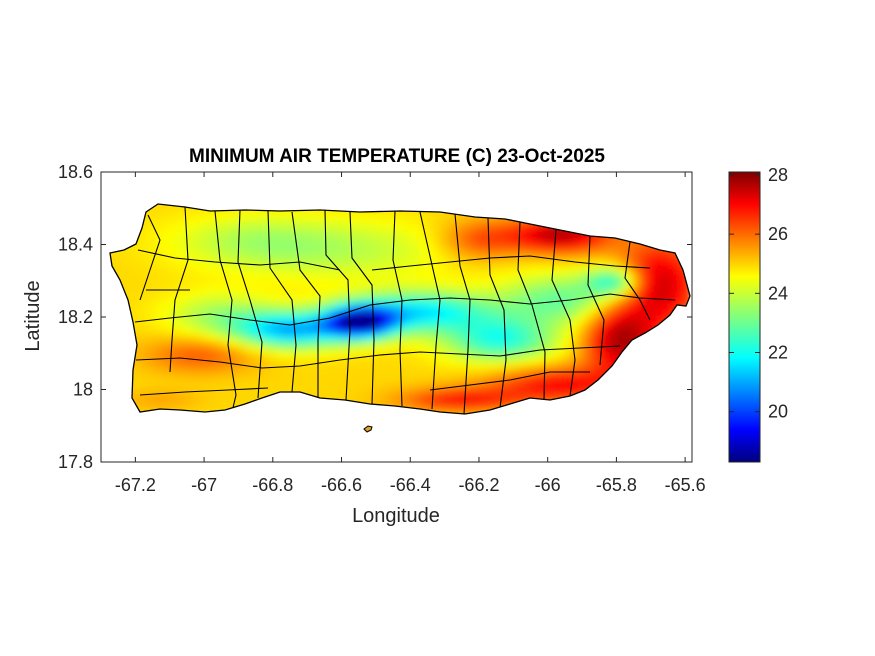 The height and width of the screenshot is (656, 875). Describe the element at coordinates (75, 462) in the screenshot. I see `y-tick-label: 17.8` at that location.